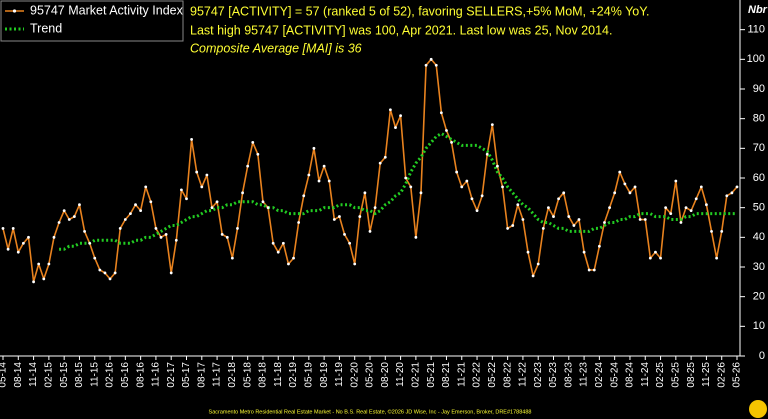 This screenshot has height=419, width=768. I want to click on y-tick-label: 80, so click(759, 119).